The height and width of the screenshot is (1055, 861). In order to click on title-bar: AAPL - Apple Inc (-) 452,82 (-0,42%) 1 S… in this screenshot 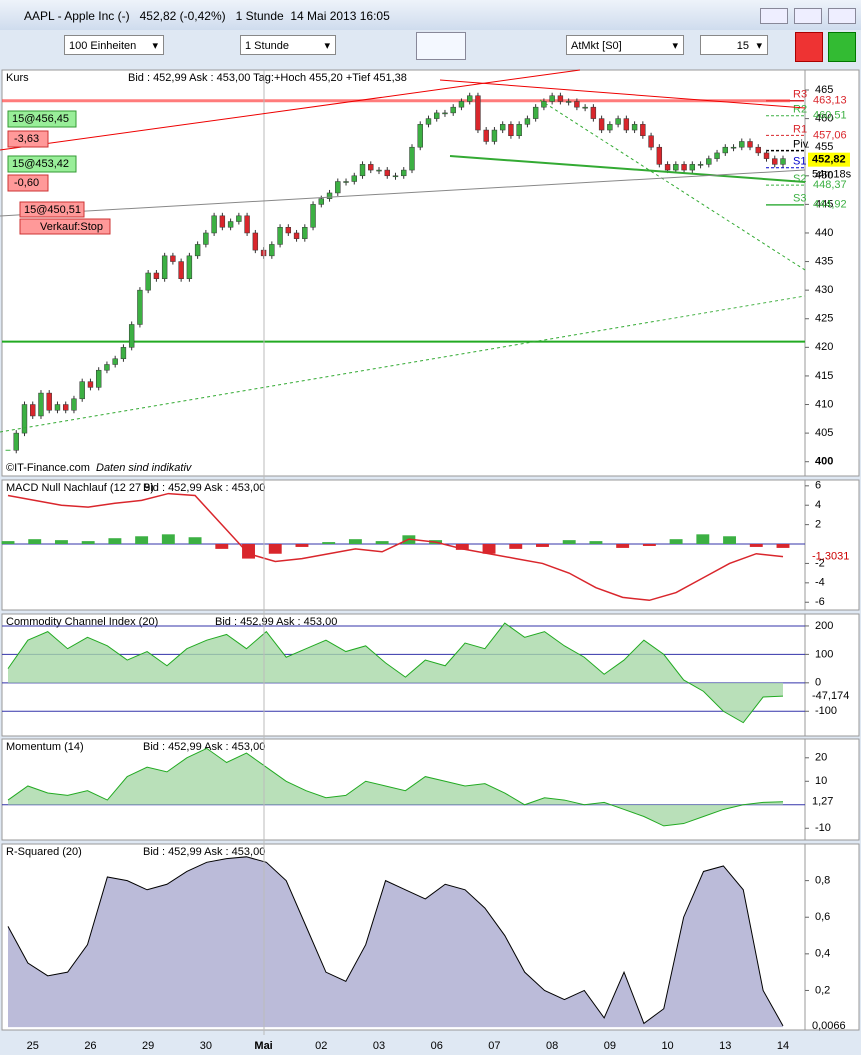, I will do `click(430, 15)`.